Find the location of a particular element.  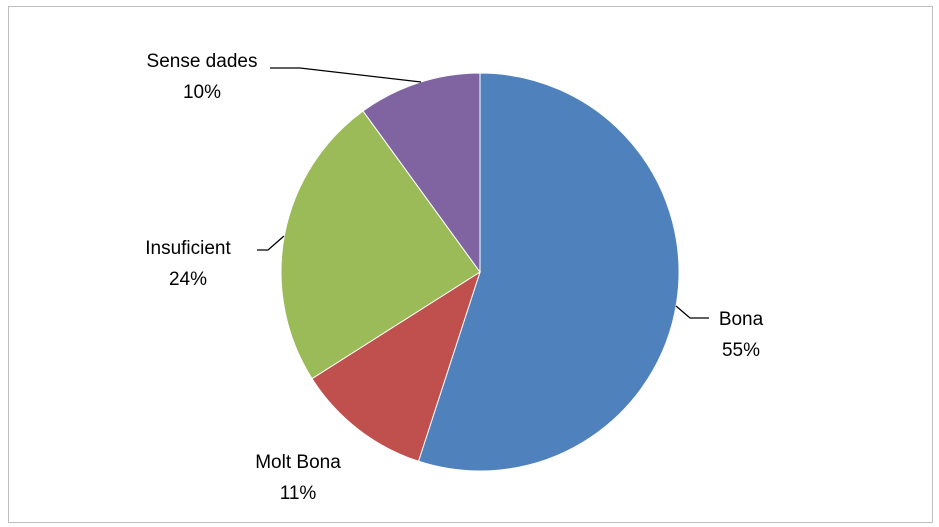

label-insuficient-category: Insuficient is located at coordinates (188, 248).